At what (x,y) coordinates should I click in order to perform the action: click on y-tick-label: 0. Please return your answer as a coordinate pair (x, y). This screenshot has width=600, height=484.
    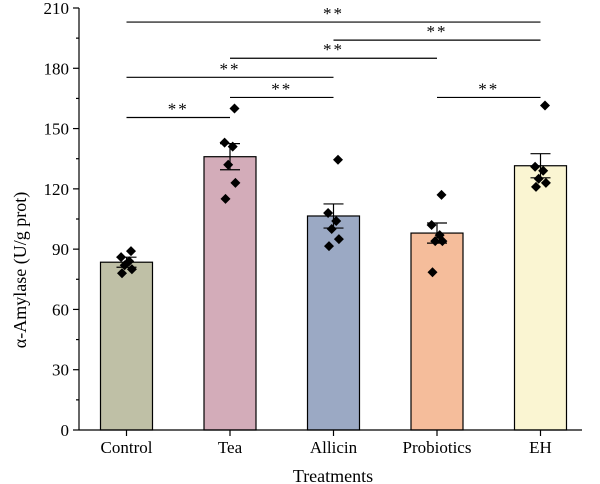
    Looking at the image, I should click on (65, 430).